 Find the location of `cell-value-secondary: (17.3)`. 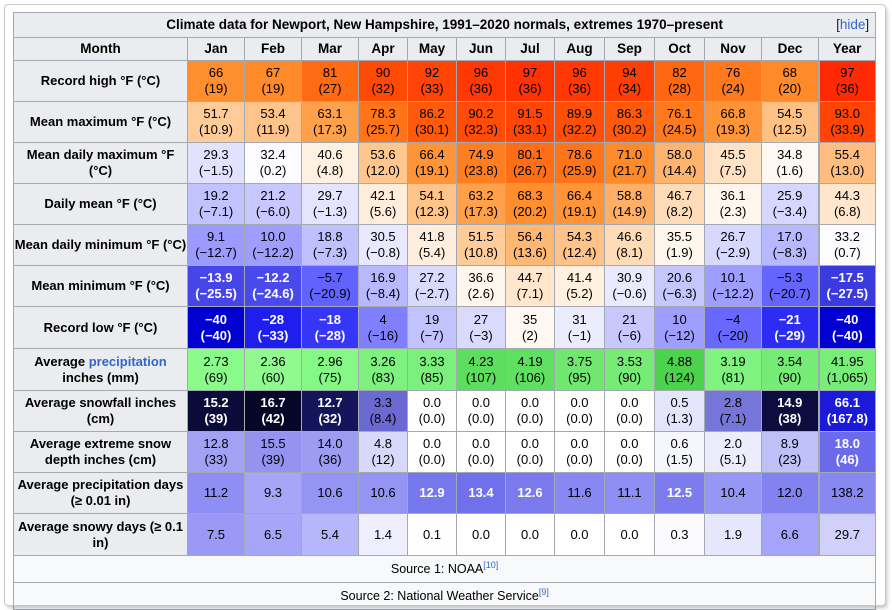

cell-value-secondary: (17.3) is located at coordinates (481, 211).